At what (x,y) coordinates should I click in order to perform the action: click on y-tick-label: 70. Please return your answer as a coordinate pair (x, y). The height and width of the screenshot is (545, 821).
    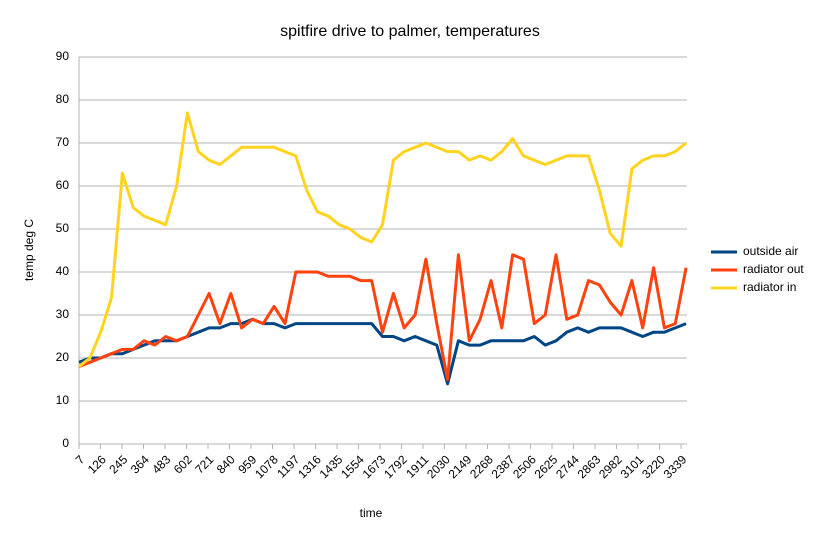
    Looking at the image, I should click on (63, 142).